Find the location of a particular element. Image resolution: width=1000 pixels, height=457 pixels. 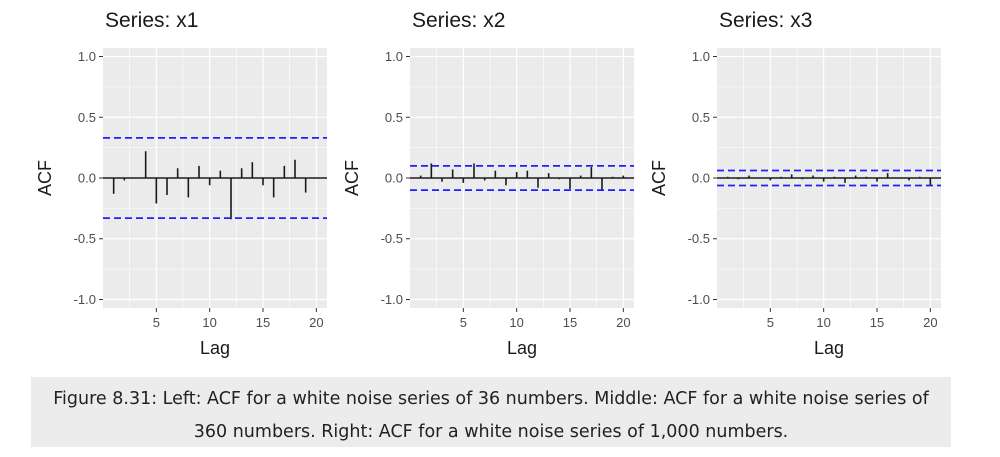

chart-title: Series: x3 is located at coordinates (765, 20).